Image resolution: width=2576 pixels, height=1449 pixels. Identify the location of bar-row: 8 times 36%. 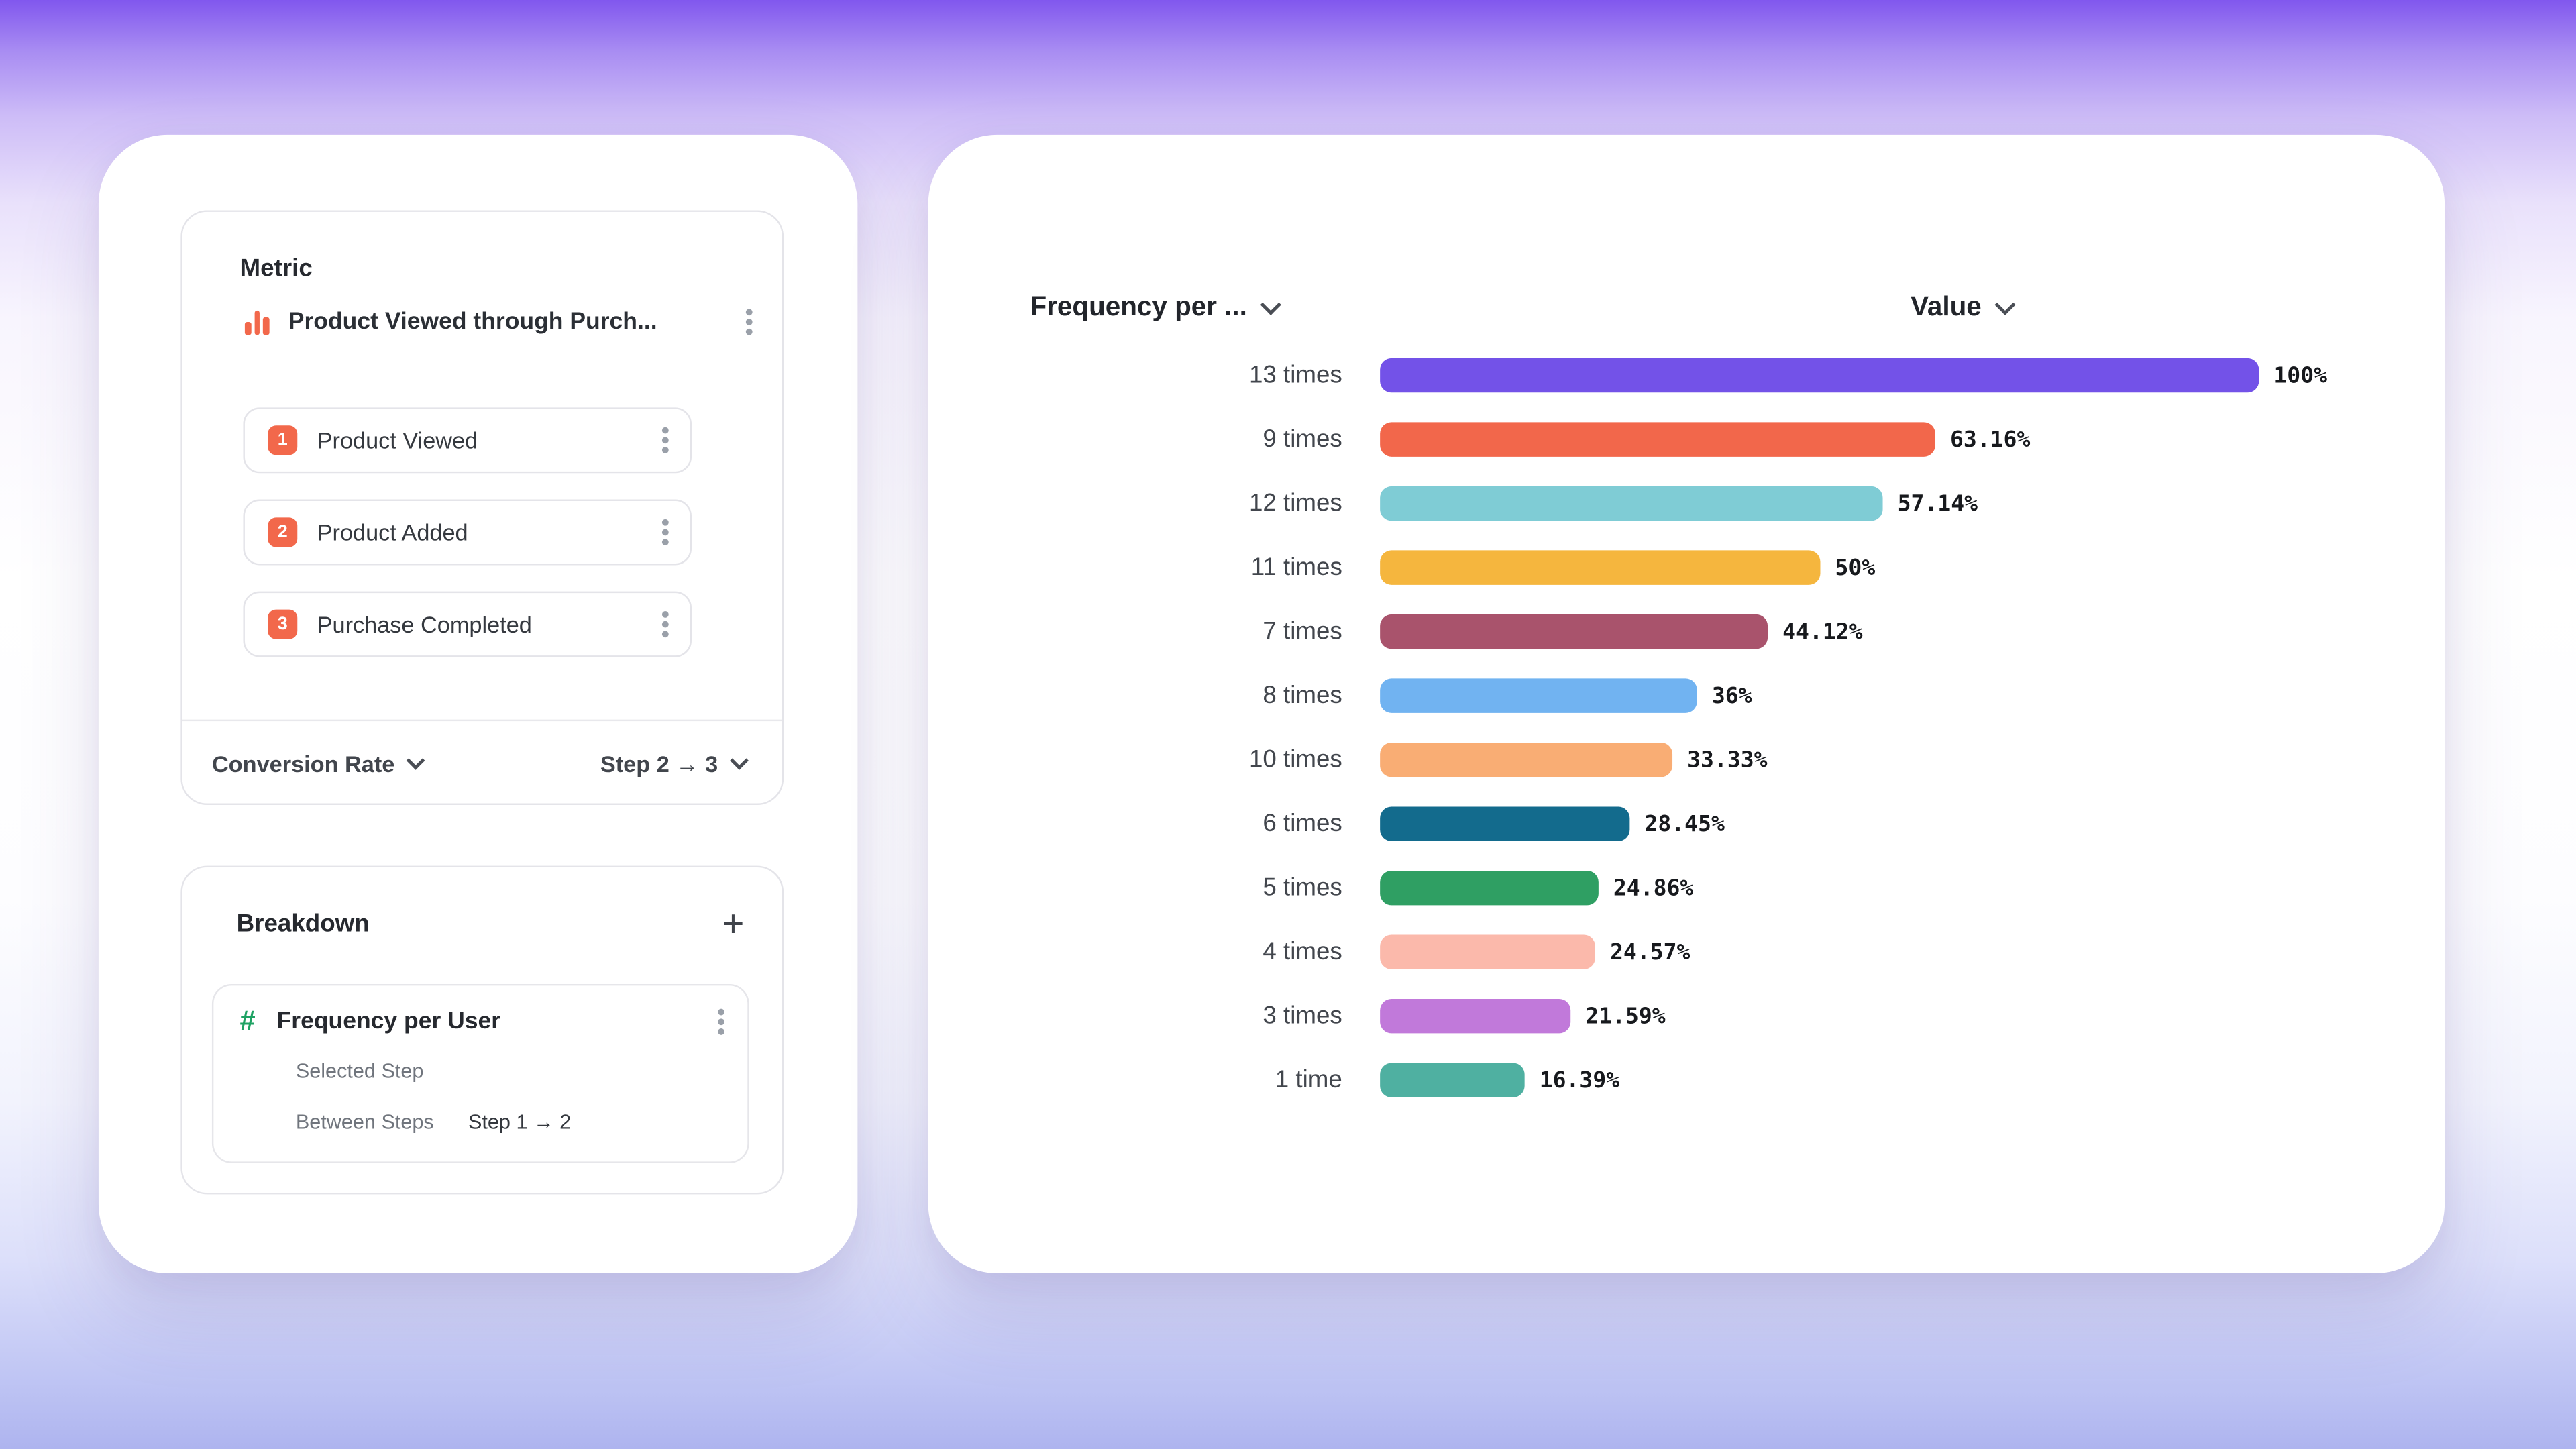
(1713, 695).